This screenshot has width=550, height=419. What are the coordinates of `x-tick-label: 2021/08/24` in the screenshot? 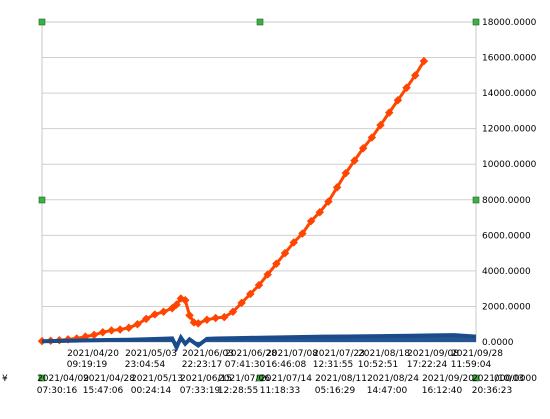 It's located at (393, 379).